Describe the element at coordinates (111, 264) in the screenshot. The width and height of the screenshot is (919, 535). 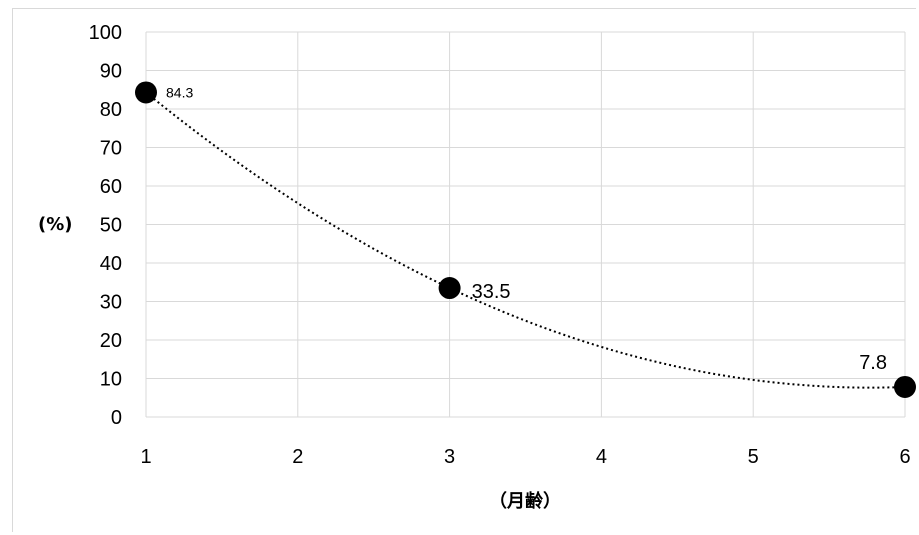
I see `y-tick-label: 40` at that location.